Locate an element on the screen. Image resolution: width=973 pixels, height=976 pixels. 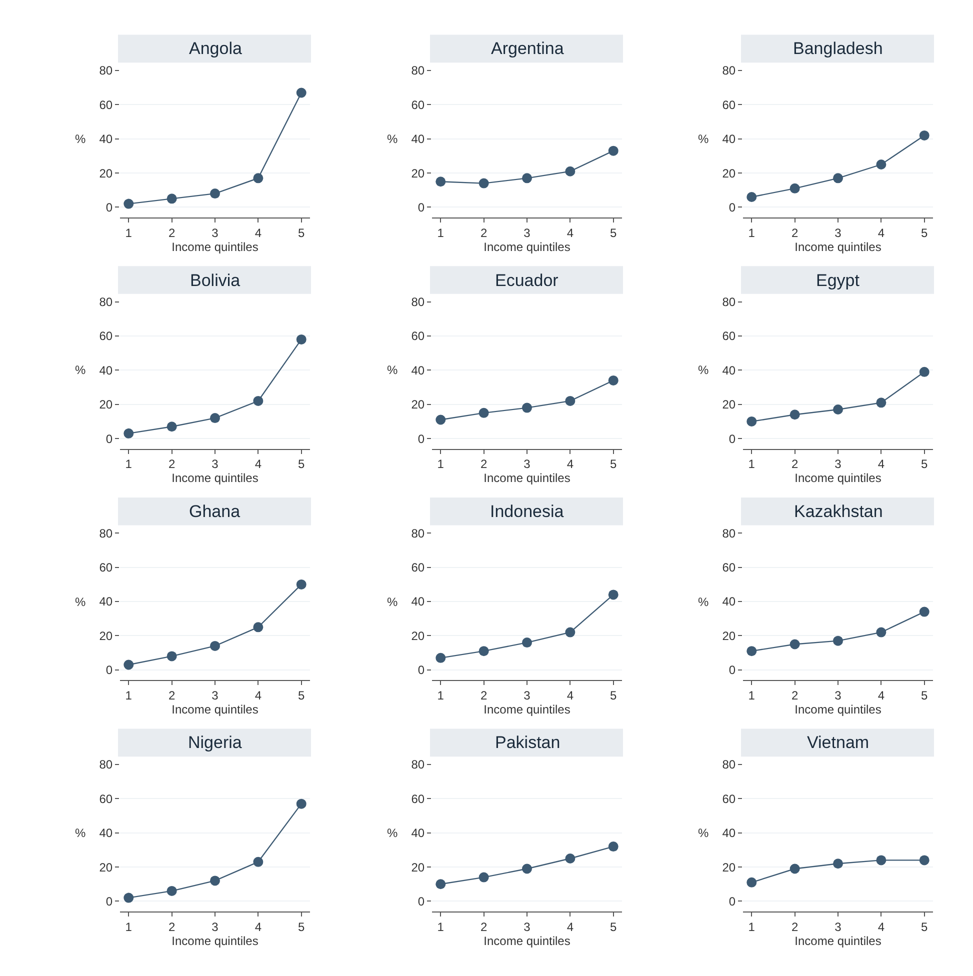
chart-title: Bangladesh is located at coordinates (838, 48).